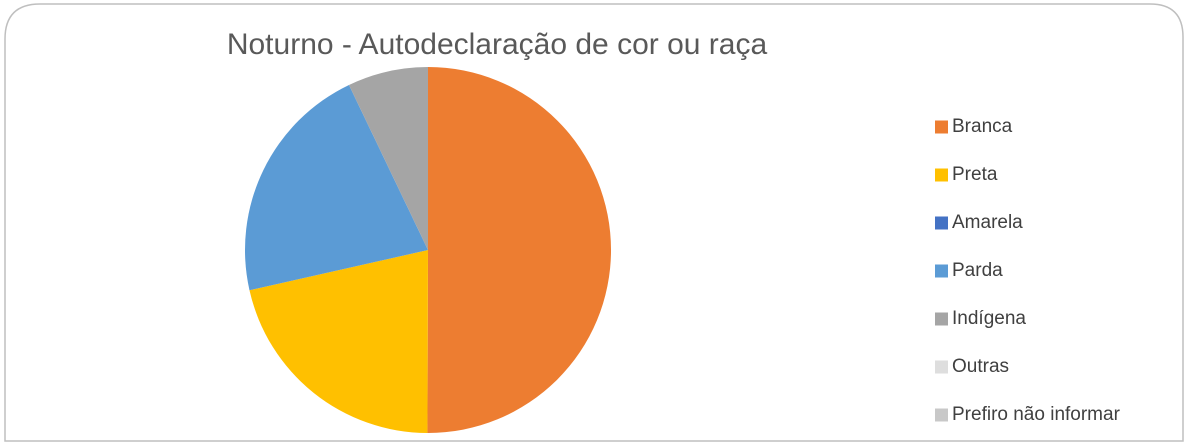  I want to click on legend-label: Outras, so click(980, 366).